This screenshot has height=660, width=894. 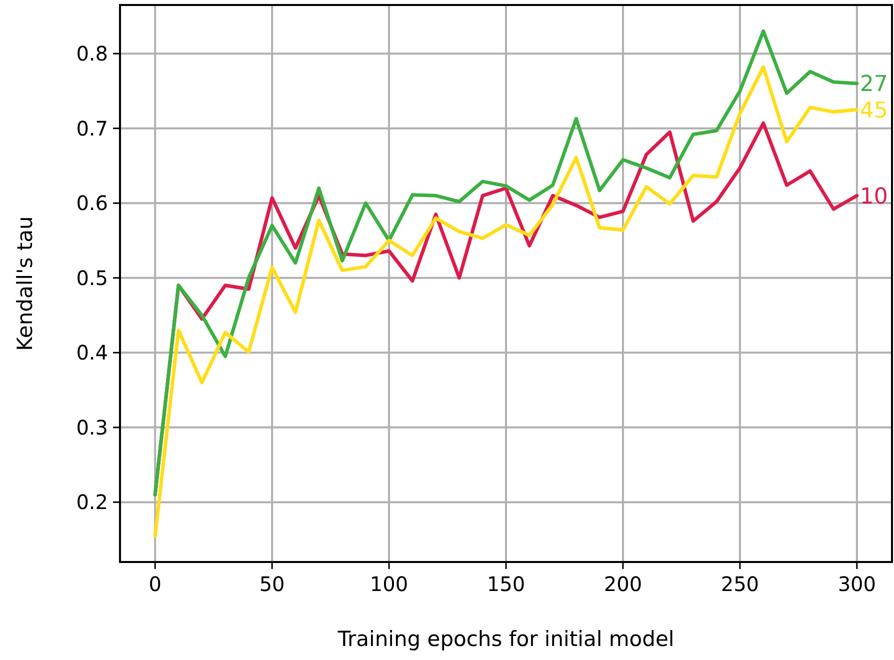 I want to click on x-axis-title: Training epochs for initial model, so click(x=505, y=639).